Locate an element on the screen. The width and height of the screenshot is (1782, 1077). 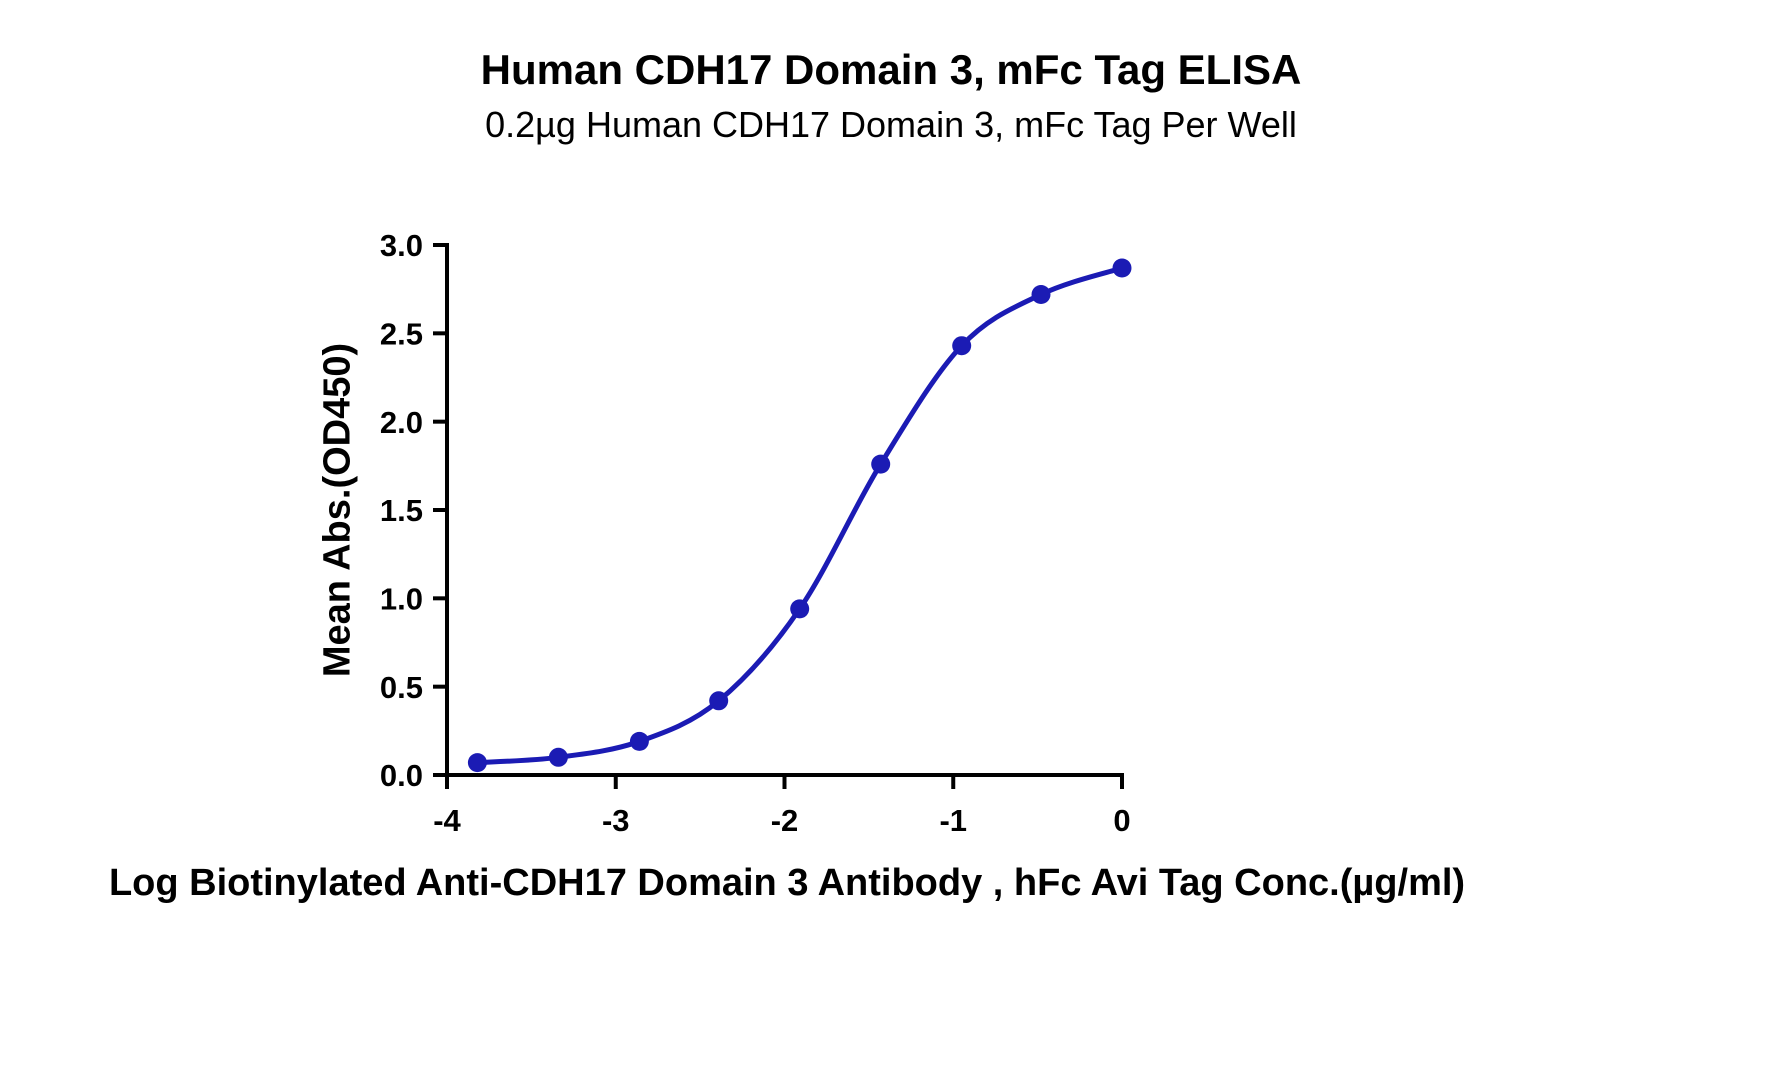
y-tick-label: 2.0 is located at coordinates (401, 422).